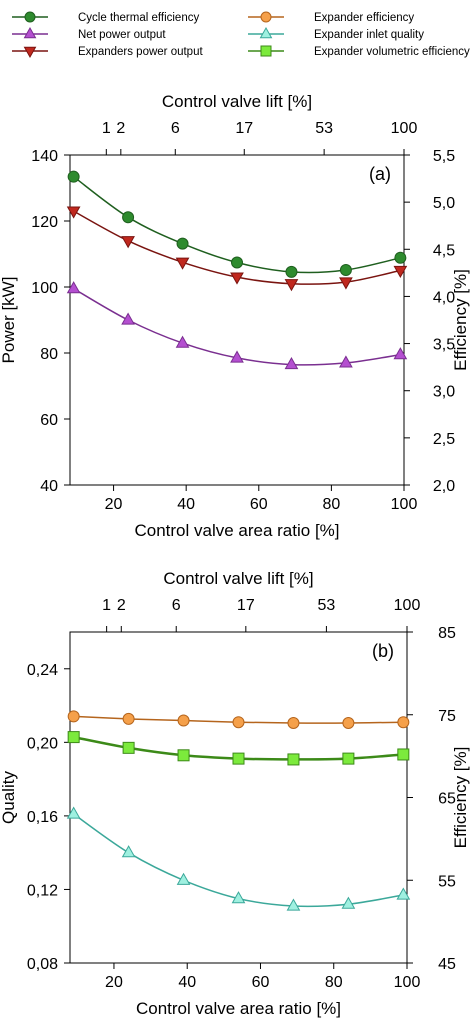 This screenshot has height=1024, width=474. What do you see at coordinates (246, 605) in the screenshot?
I see `top-tick-label: 17` at bounding box center [246, 605].